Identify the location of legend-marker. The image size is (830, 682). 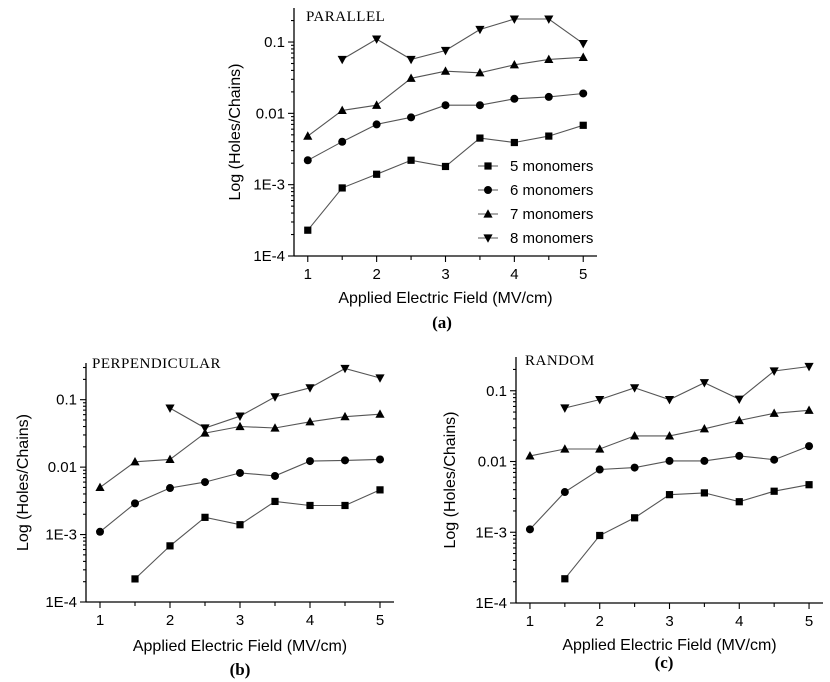
(488, 190).